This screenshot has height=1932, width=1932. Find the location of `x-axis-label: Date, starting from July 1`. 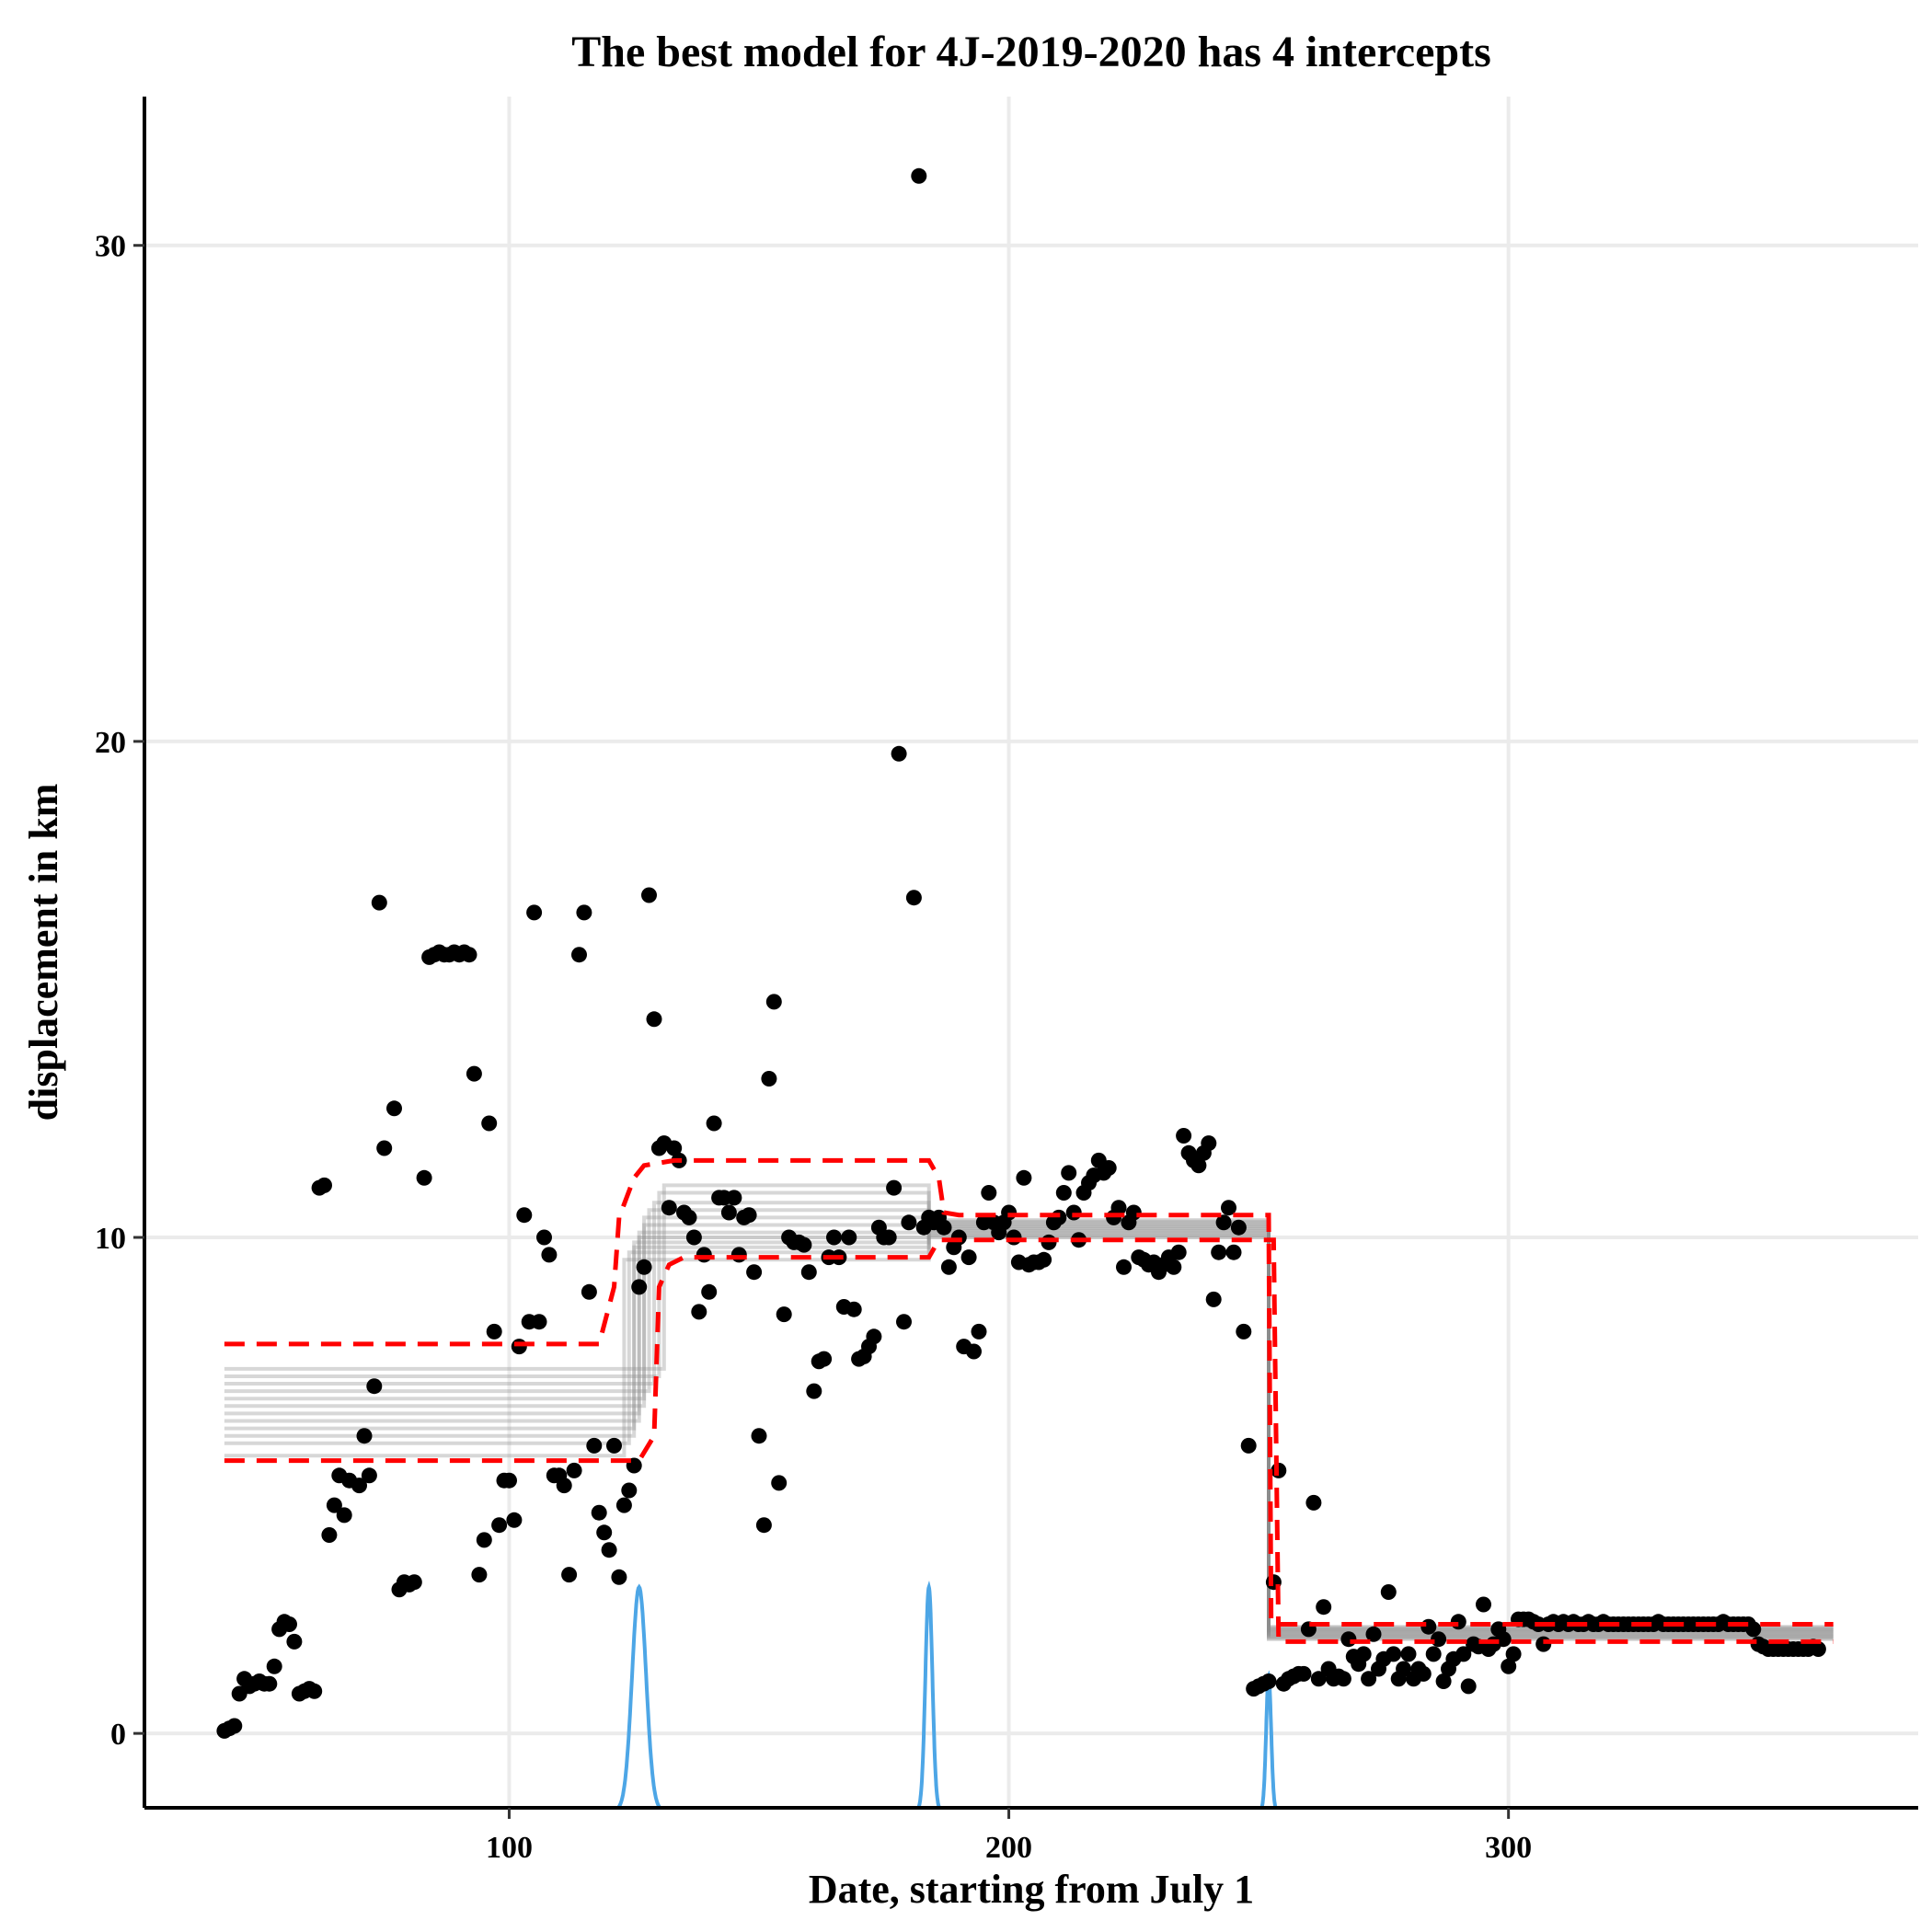

x-axis-label: Date, starting from July 1 is located at coordinates (1031, 1890).